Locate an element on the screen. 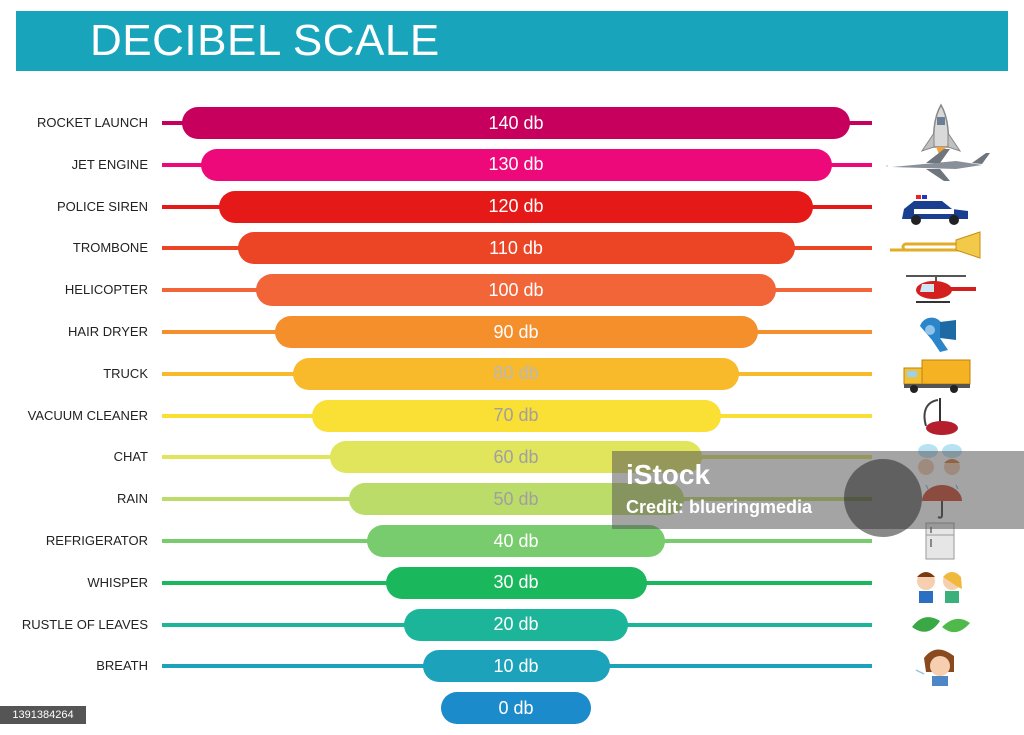 This screenshot has width=1024, height=735. truck-icon is located at coordinates (941, 374).